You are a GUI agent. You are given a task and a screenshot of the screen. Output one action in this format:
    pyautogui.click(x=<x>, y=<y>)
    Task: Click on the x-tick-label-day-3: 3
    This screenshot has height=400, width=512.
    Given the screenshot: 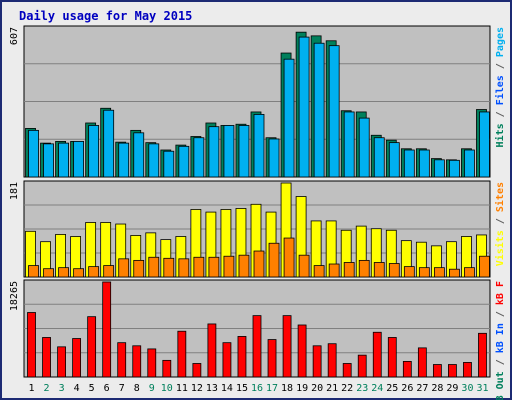 What is the action you would take?
    pyautogui.click(x=62, y=388)
    